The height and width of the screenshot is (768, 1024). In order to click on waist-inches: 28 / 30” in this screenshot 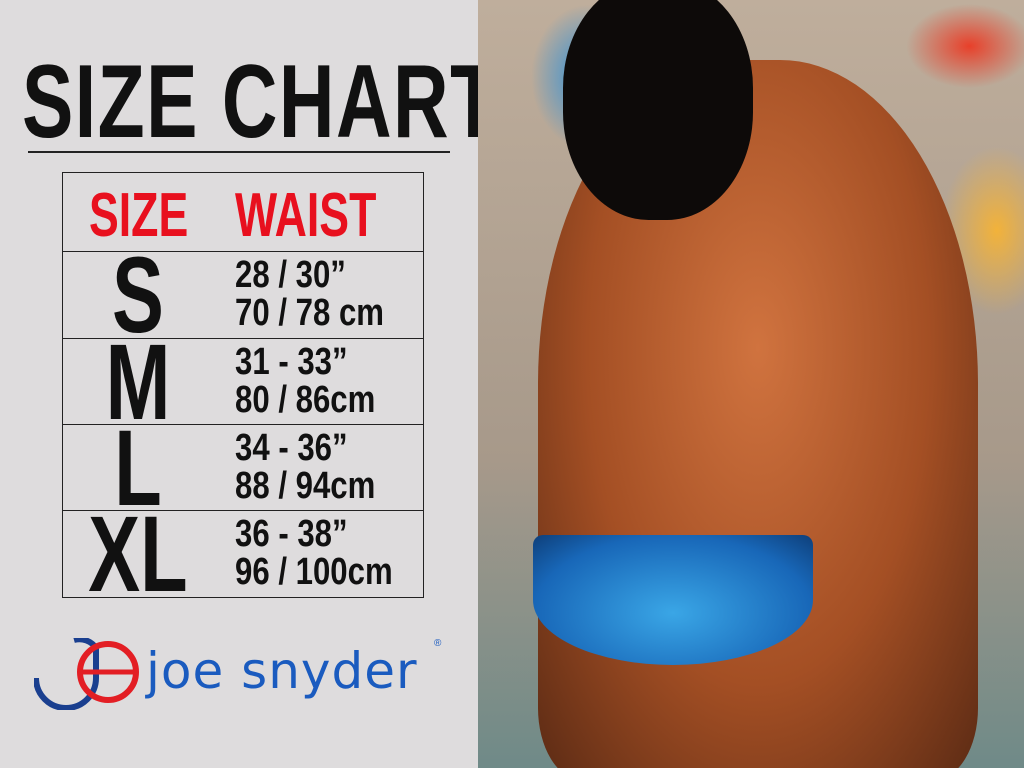, I will do `click(290, 275)`.